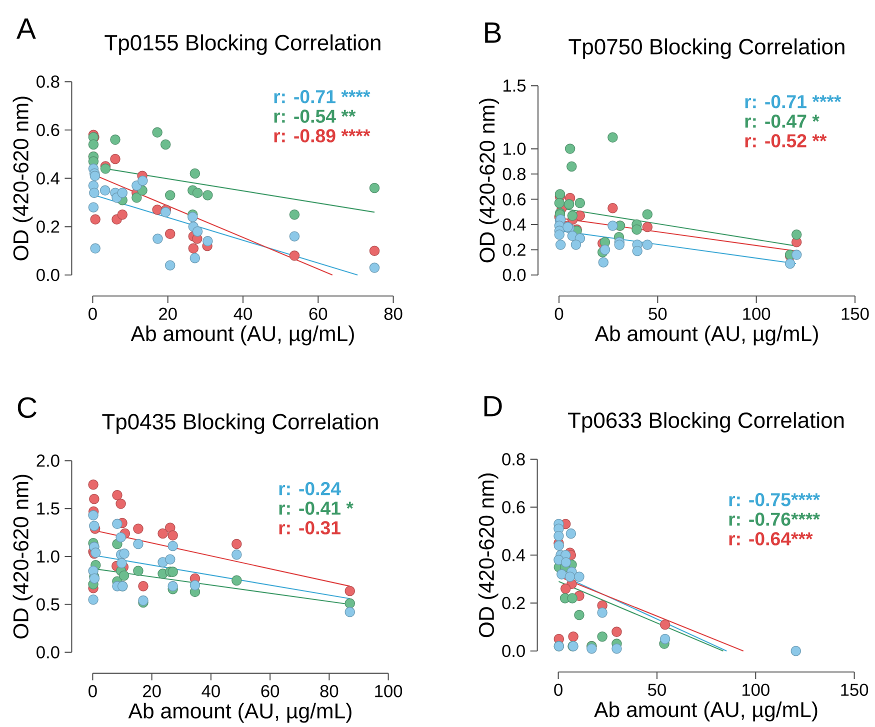  I want to click on y-tick-label: 0.5, so click(48, 604).